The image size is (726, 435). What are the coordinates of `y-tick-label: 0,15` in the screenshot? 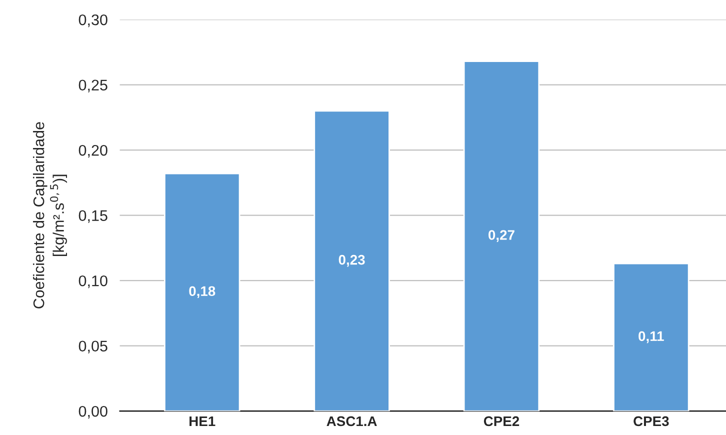 It's located at (93, 216).